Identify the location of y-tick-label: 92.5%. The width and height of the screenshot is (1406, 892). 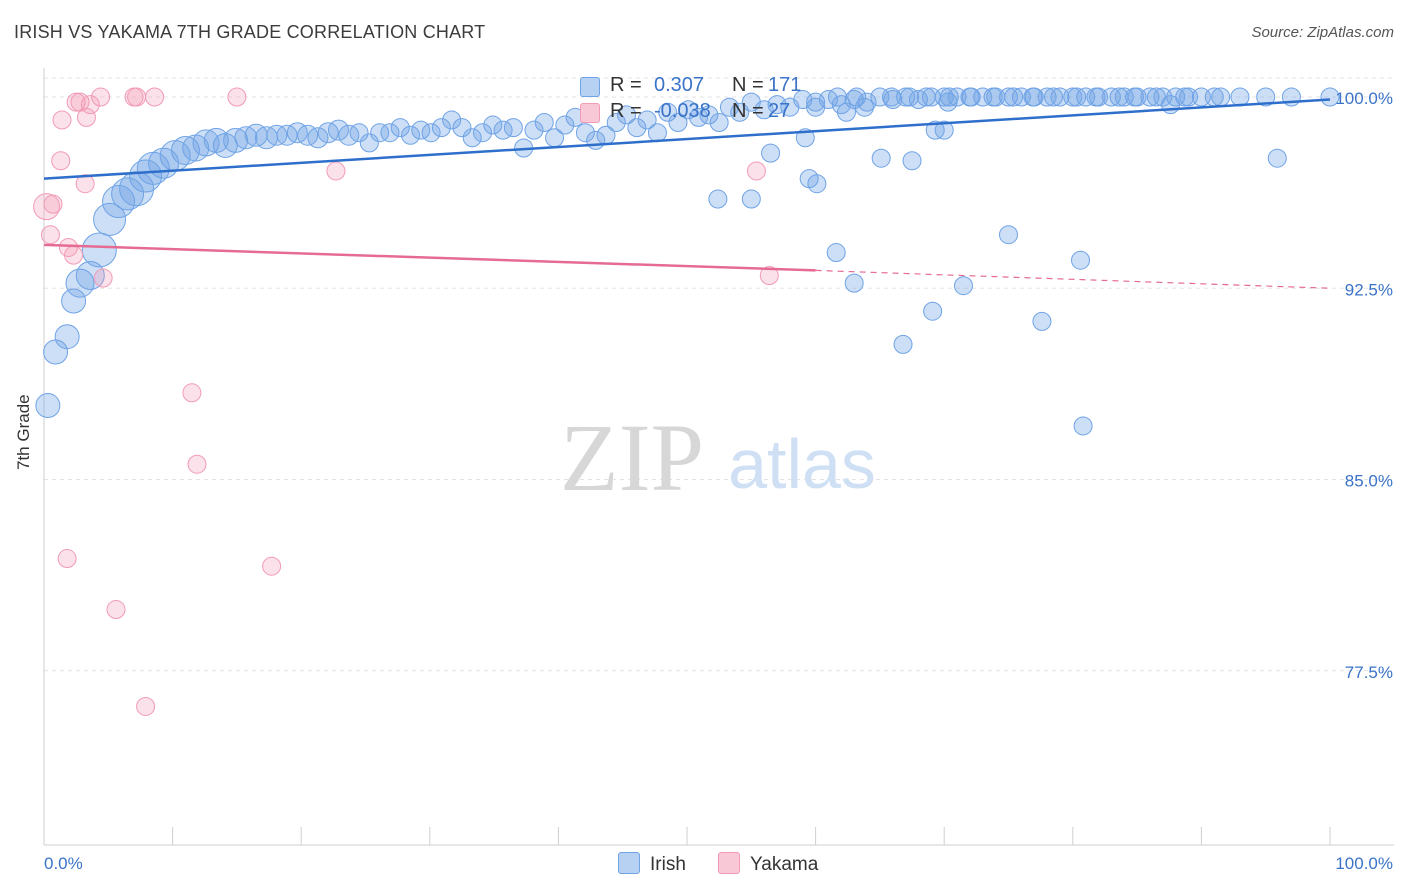
(1369, 289).